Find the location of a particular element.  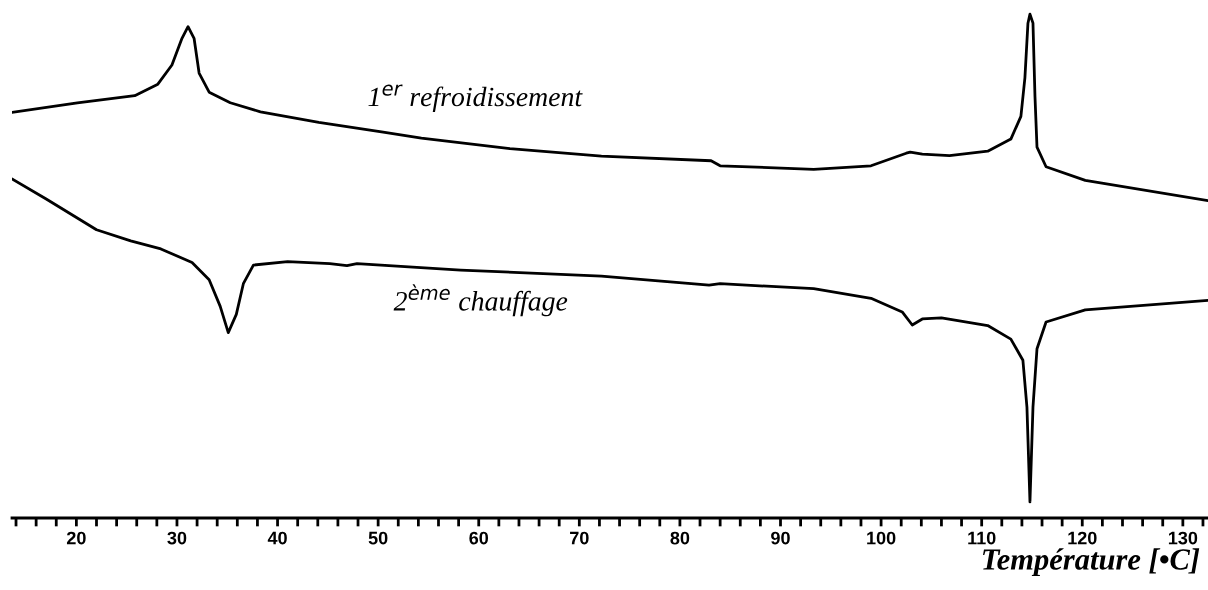

x-tick-label: 20 is located at coordinates (76, 538).